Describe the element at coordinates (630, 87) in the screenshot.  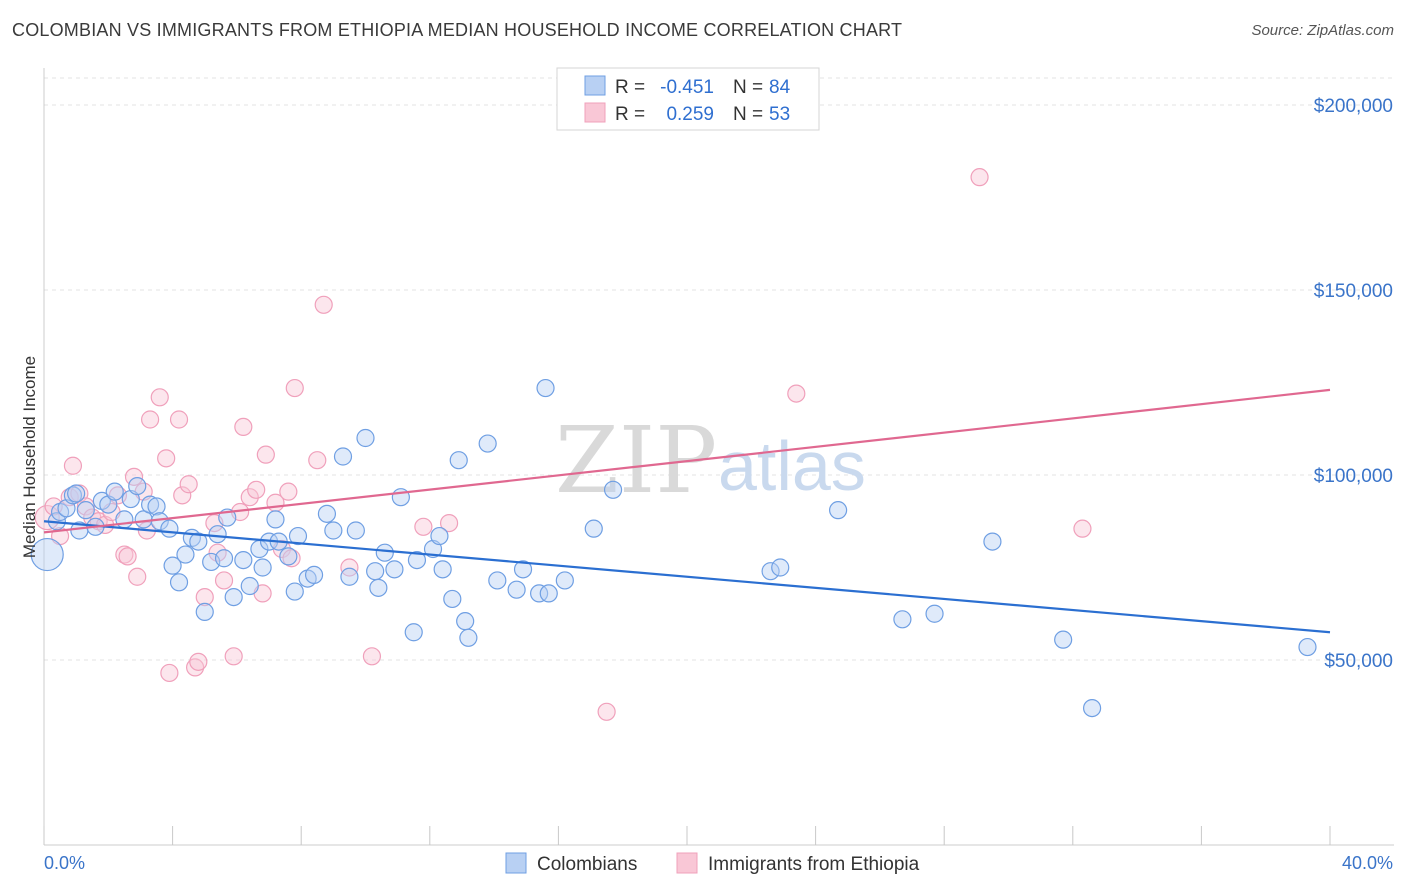
I see `legend-r-label-1: R =` at that location.